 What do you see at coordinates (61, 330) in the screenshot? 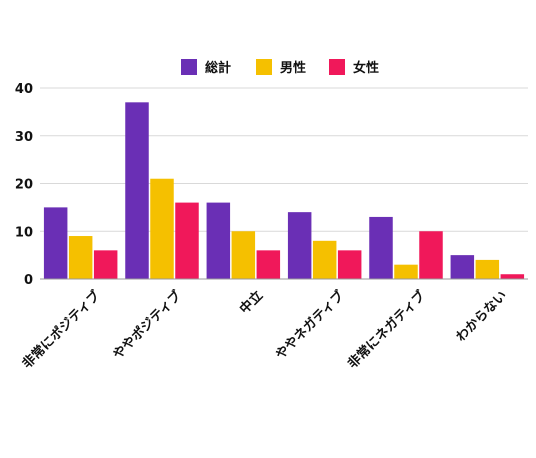
I see `x-category-label: 非常にポジティブ` at bounding box center [61, 330].